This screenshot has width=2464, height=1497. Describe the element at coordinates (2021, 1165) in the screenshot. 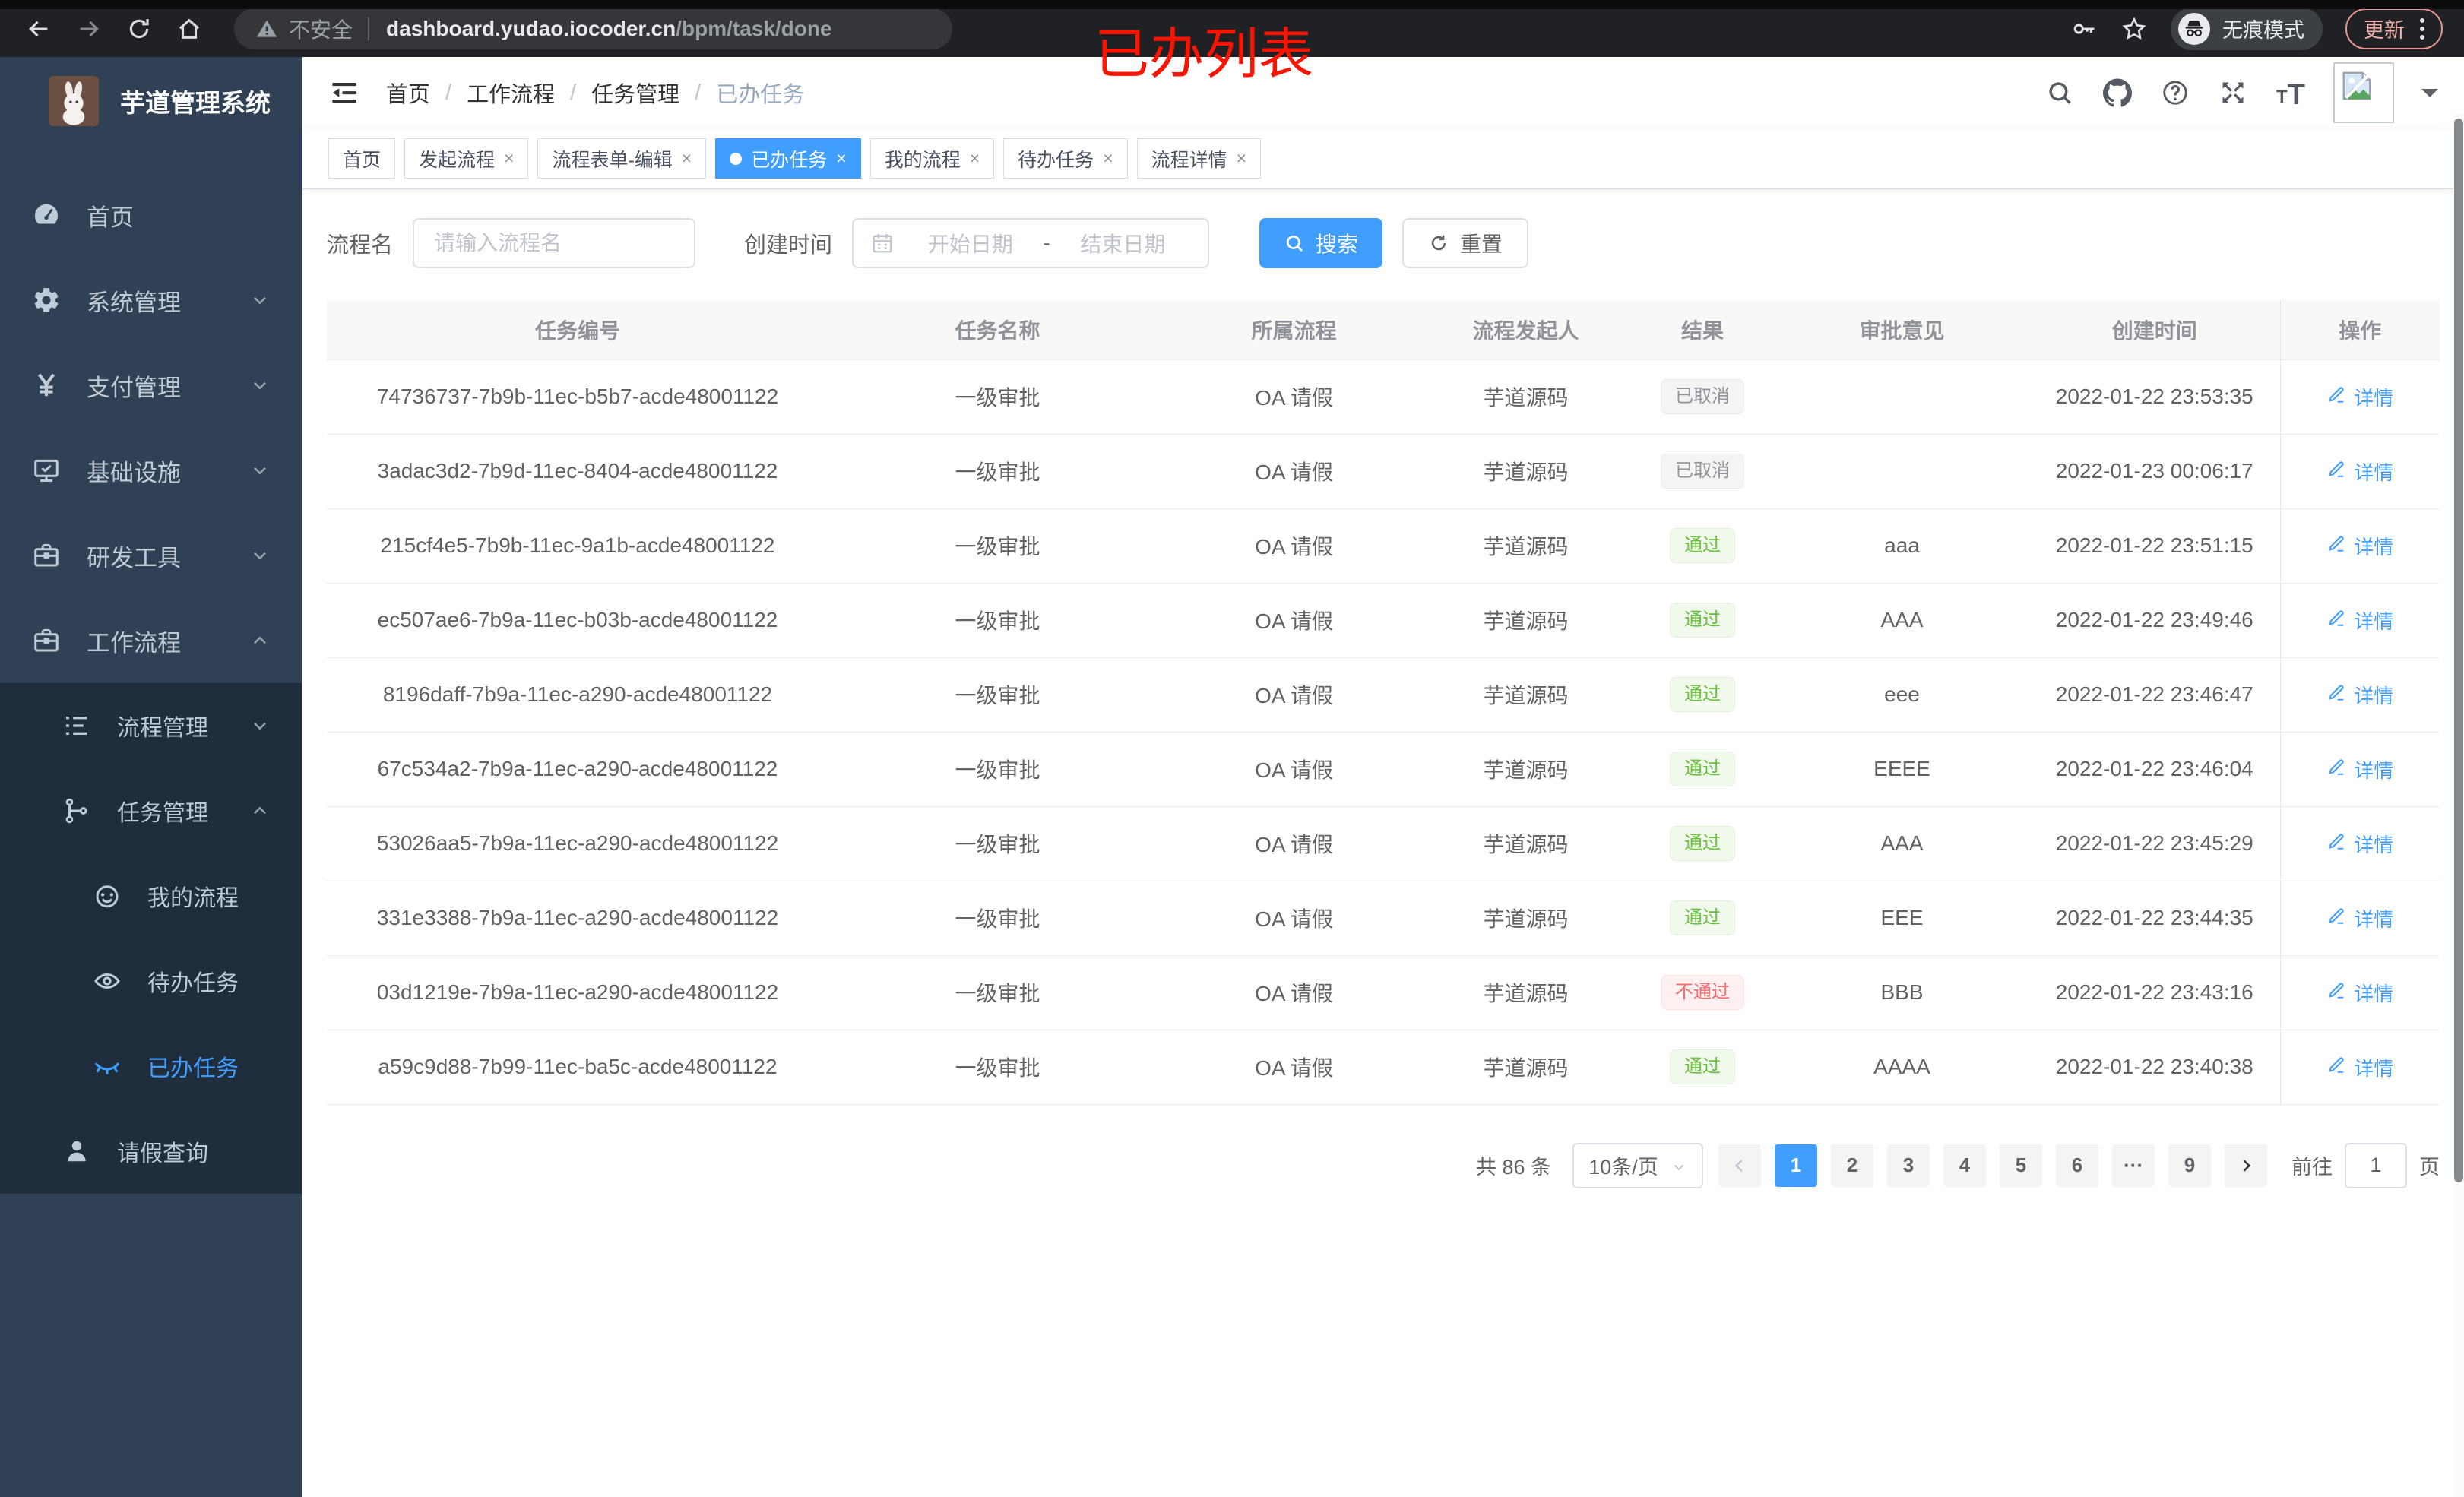

I see `page-button-5: 5` at that location.